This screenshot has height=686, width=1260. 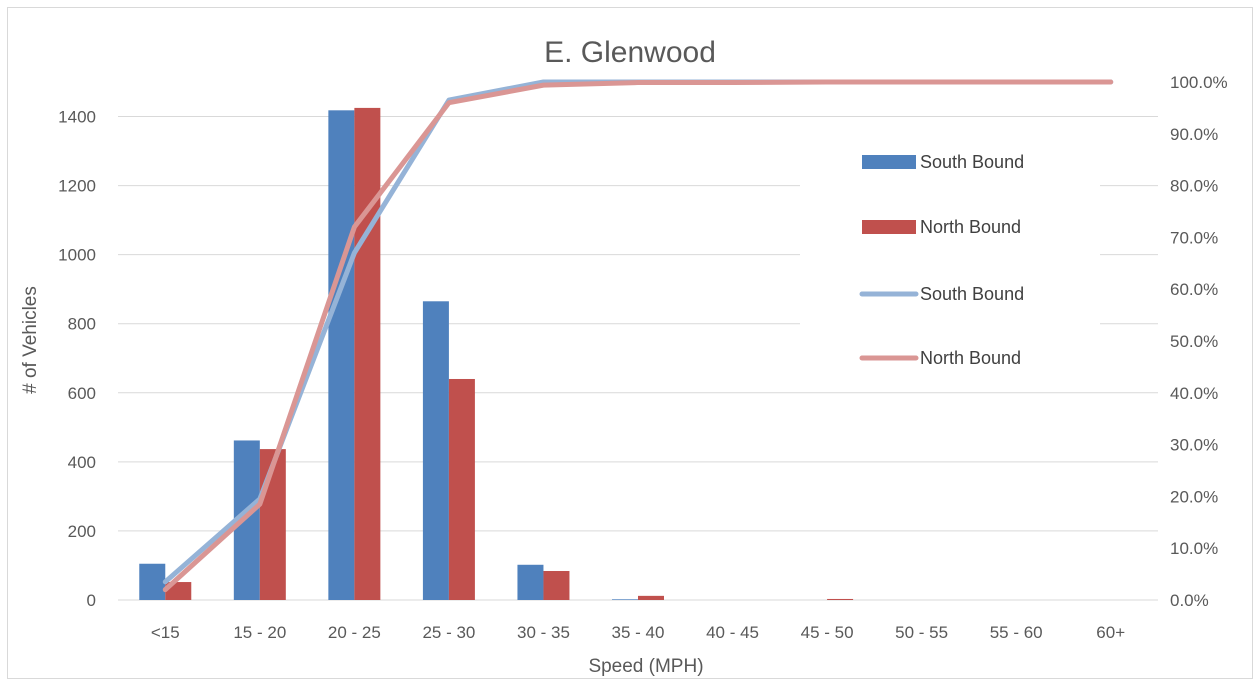 What do you see at coordinates (77, 359) in the screenshot?
I see `y-axis-ticks: 0 200 400 600 800 1000 1200 1400` at bounding box center [77, 359].